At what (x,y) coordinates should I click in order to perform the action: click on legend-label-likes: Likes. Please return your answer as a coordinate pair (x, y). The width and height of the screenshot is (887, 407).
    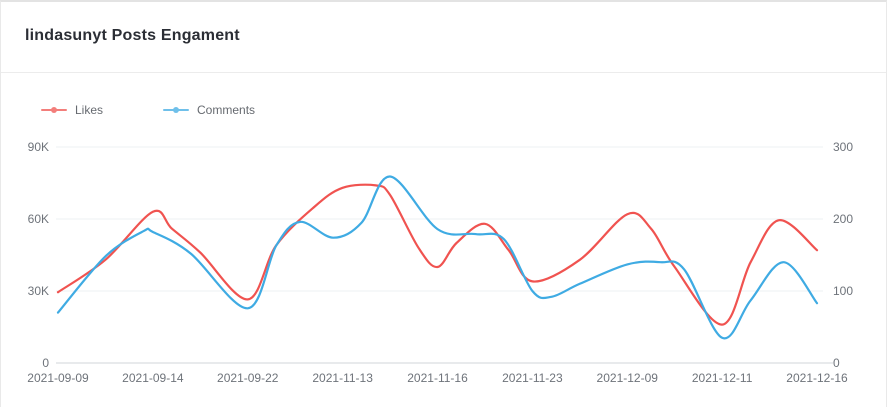
    Looking at the image, I should click on (89, 110).